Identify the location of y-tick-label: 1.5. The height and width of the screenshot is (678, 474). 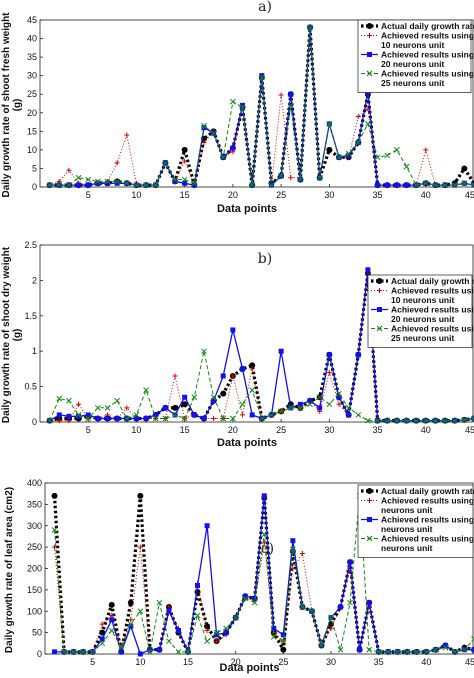
(30, 316).